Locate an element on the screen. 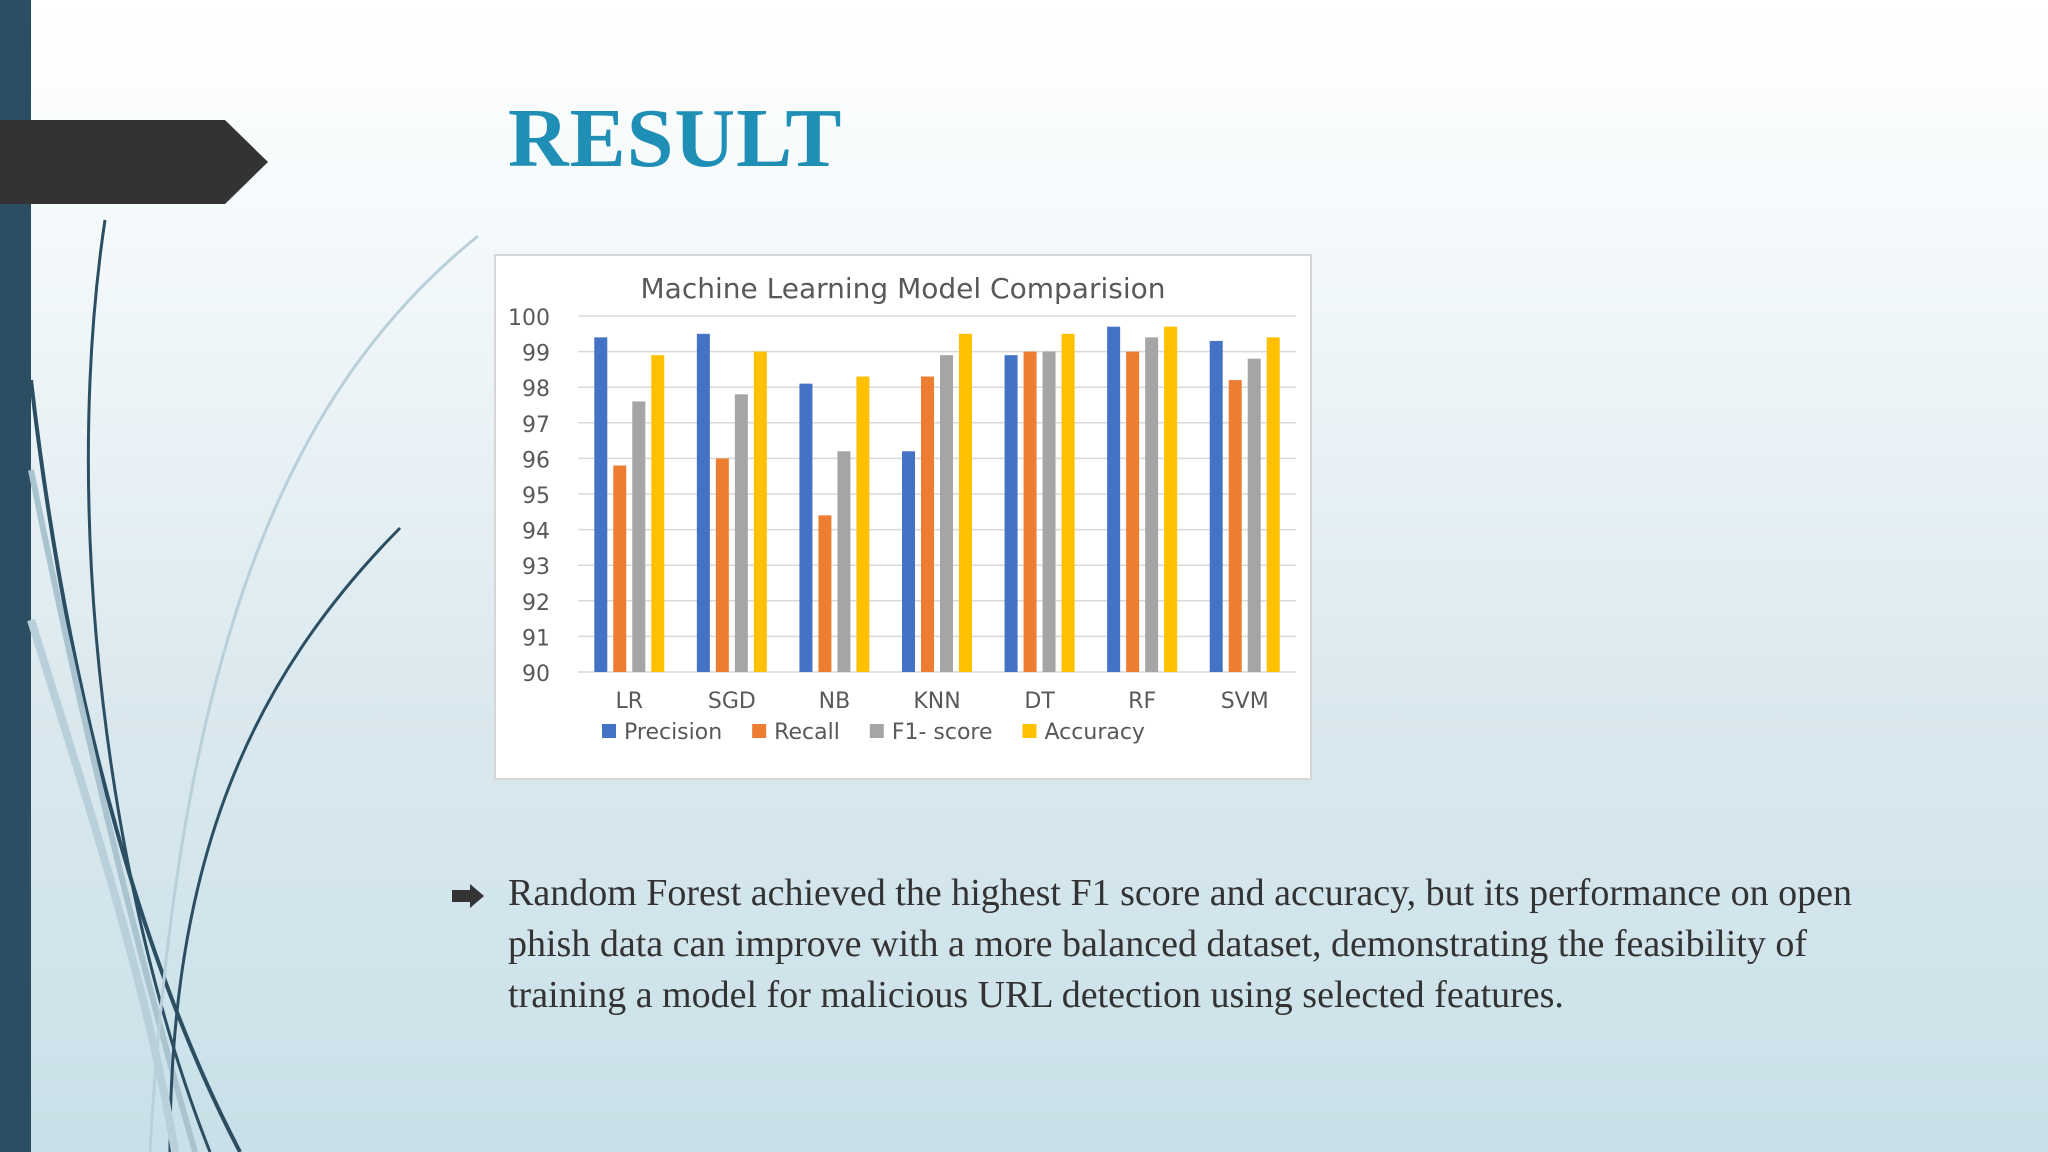  x-tick-label: RF is located at coordinates (1142, 701).